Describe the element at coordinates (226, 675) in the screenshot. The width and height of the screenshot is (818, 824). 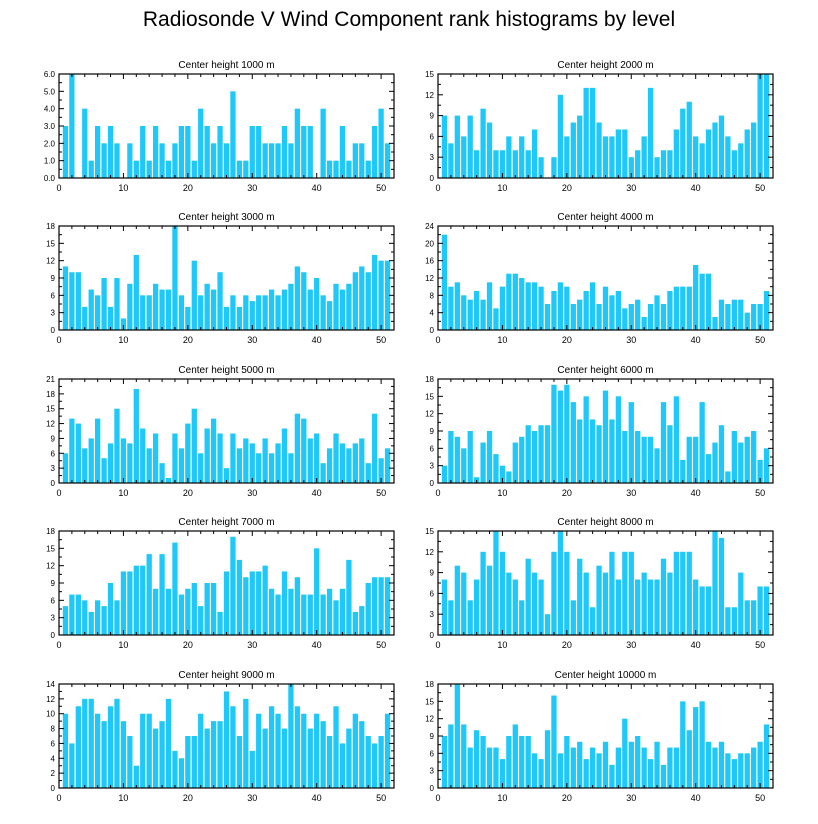
I see `chart-9-title: Center height 9000 m` at that location.